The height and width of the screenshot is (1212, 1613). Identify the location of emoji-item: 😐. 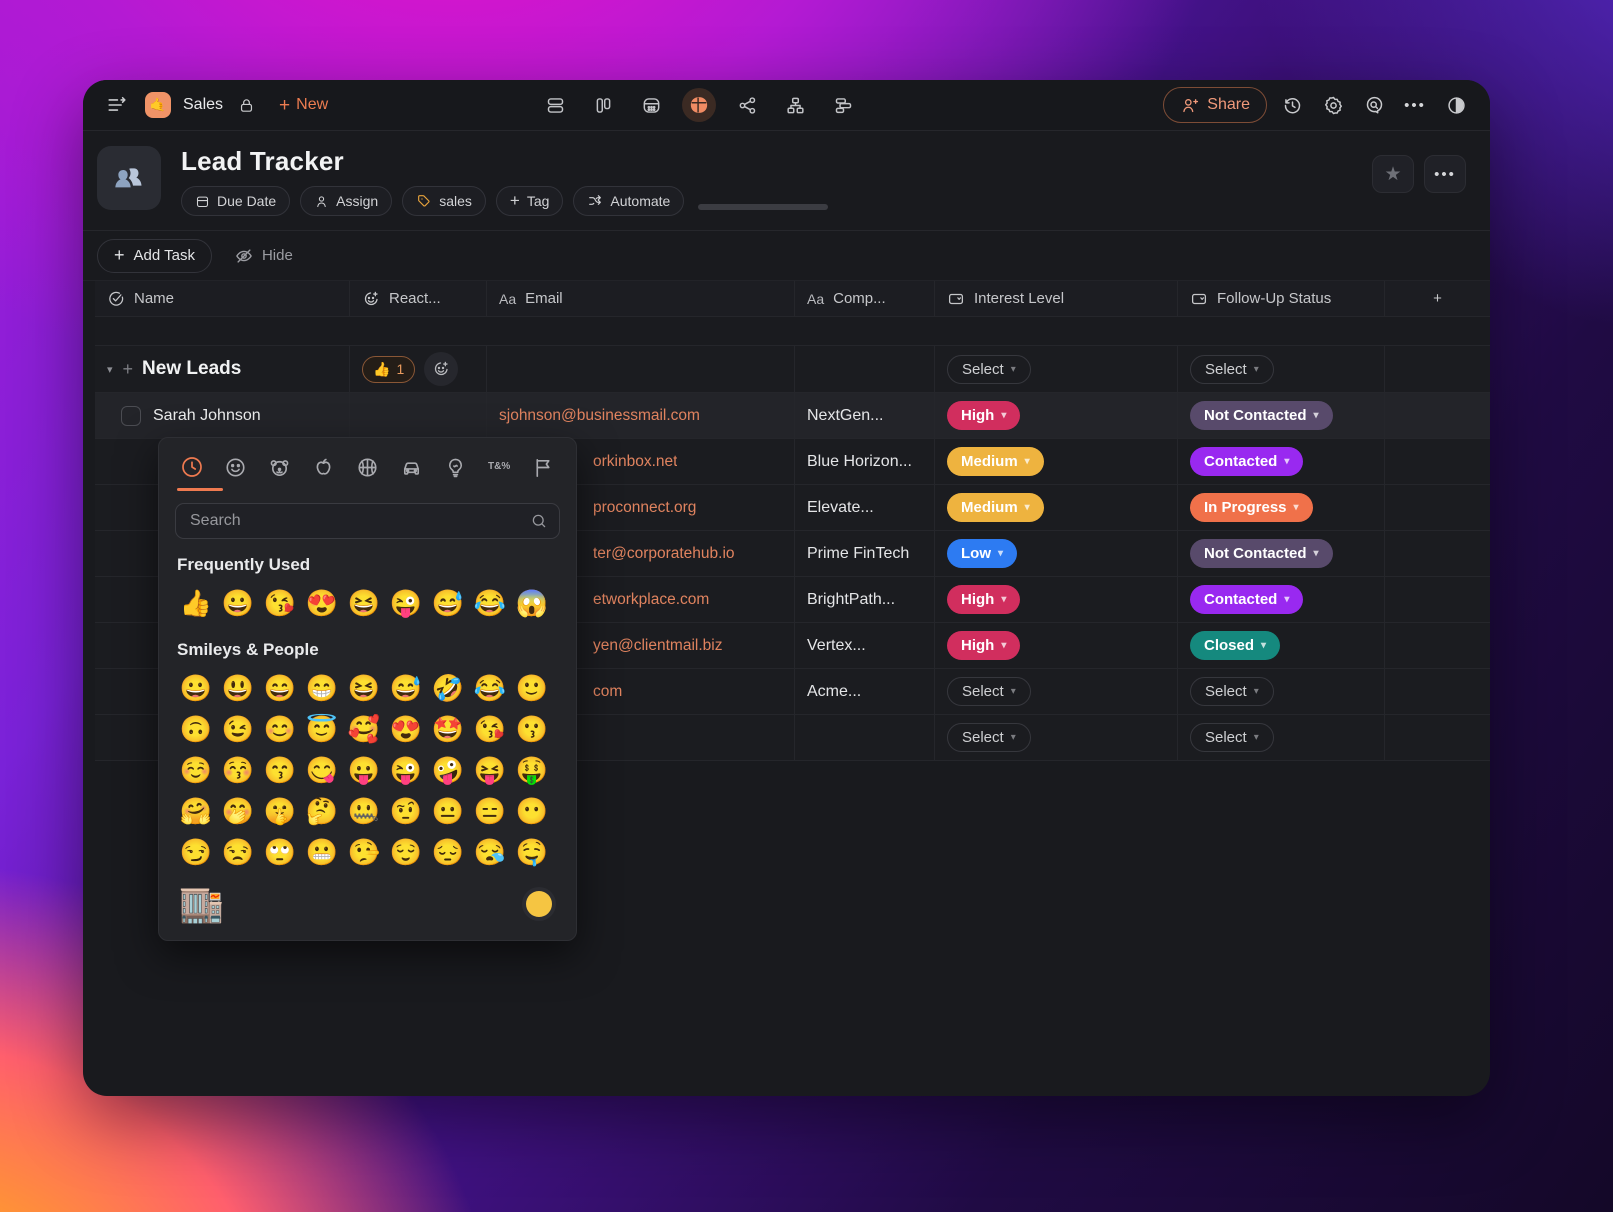
(448, 811).